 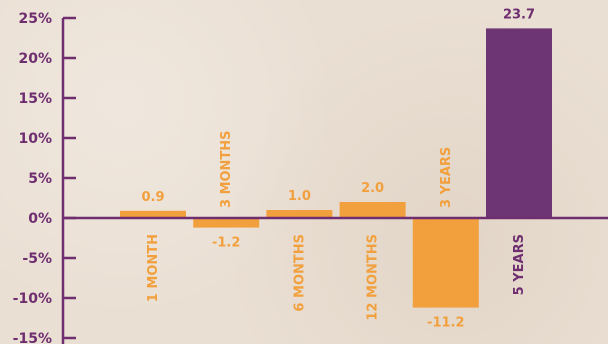 What do you see at coordinates (372, 188) in the screenshot?
I see `value-label: 2.0` at bounding box center [372, 188].